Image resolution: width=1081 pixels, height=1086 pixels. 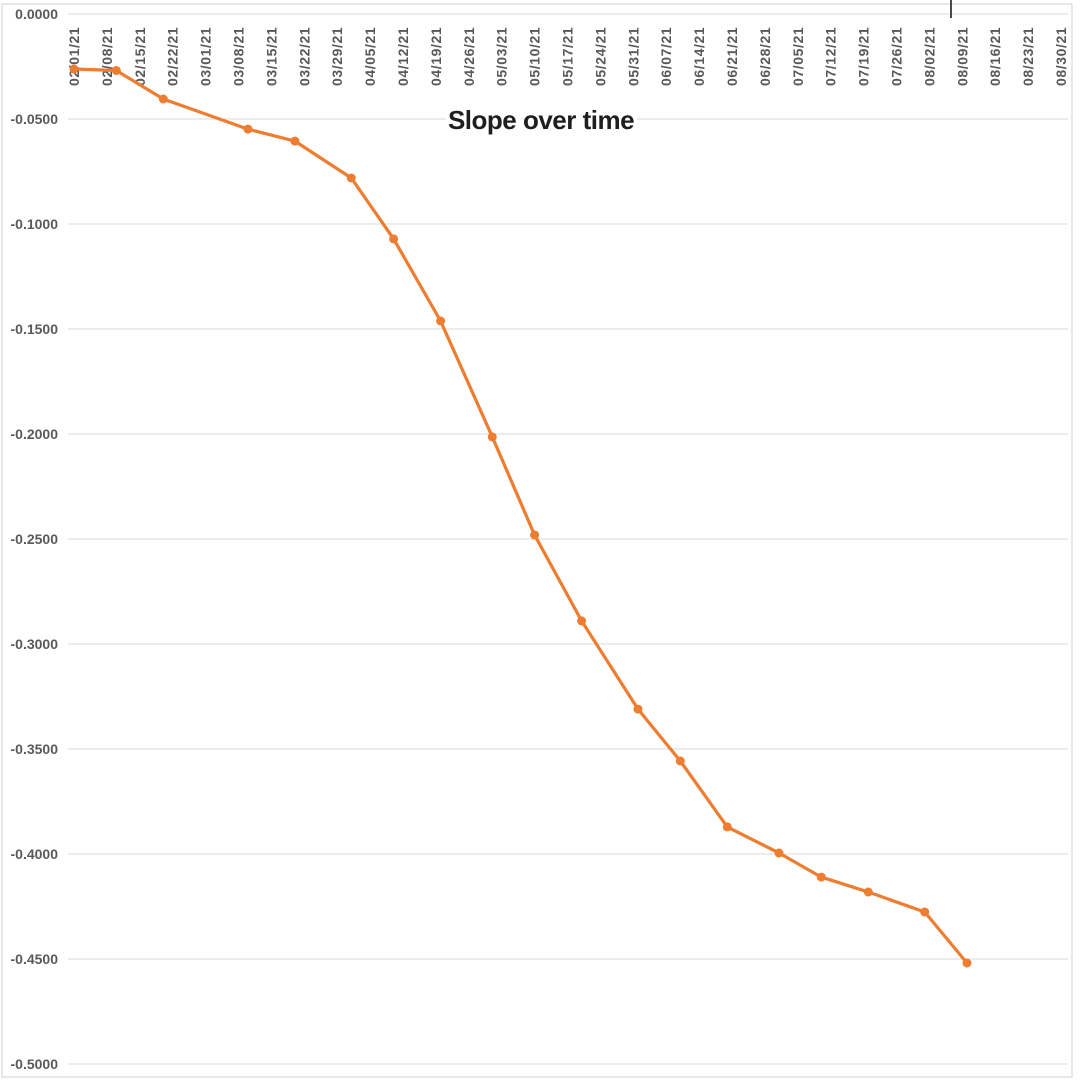 What do you see at coordinates (35, 854) in the screenshot?
I see `y-tick-label: -0.4000` at bounding box center [35, 854].